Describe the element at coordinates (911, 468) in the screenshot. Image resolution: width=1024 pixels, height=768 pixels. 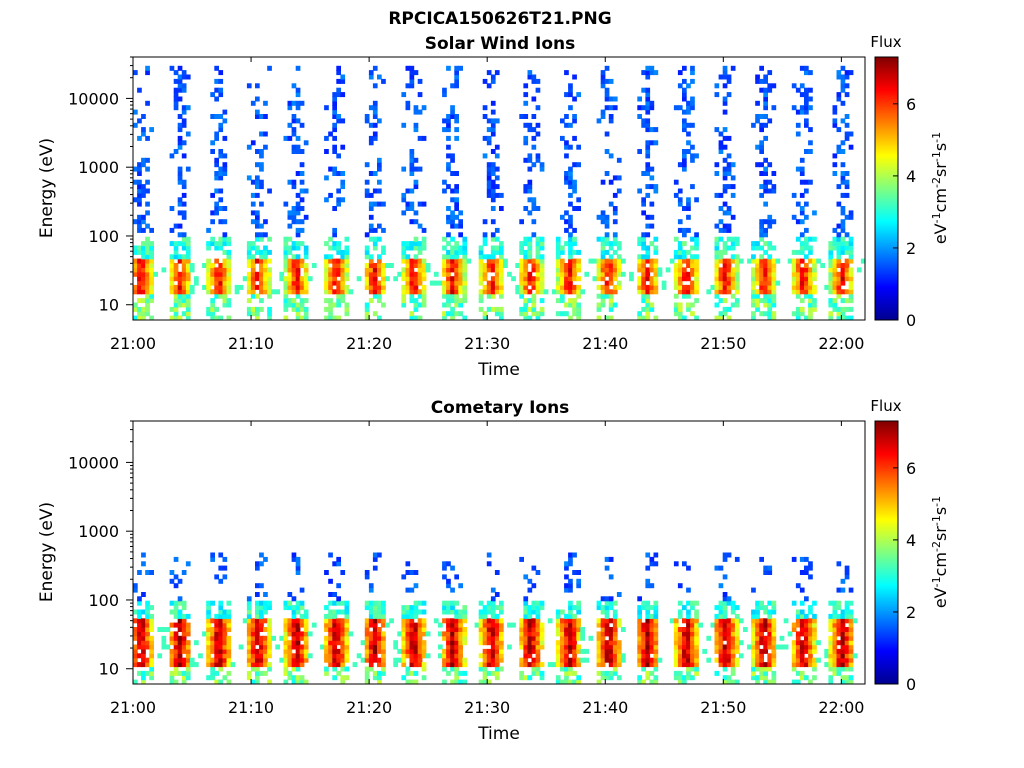
I see `colorbar-tick-label: 6` at that location.